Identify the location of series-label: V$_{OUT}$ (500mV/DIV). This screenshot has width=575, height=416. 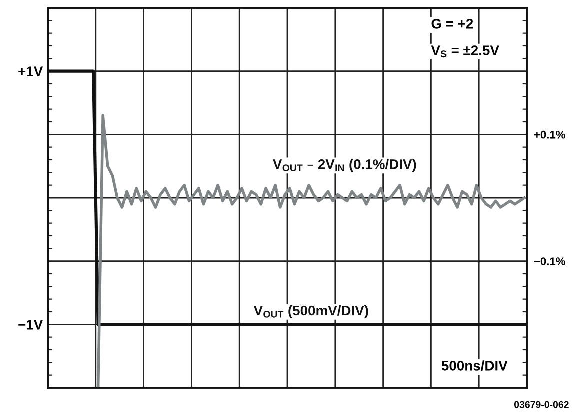
(311, 311).